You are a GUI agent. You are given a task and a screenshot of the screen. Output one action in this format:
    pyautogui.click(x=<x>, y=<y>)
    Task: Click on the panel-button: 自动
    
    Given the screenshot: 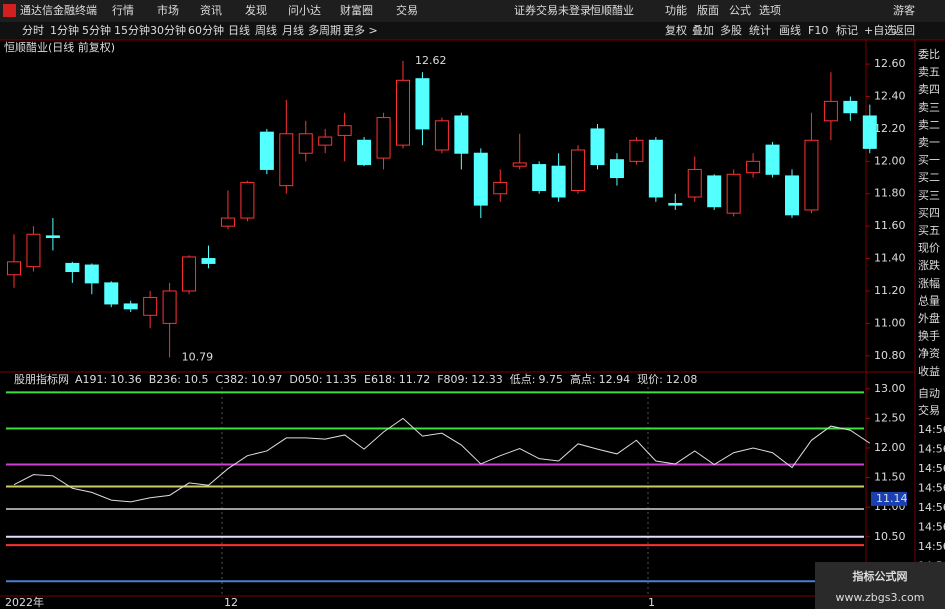 What is the action you would take?
    pyautogui.click(x=929, y=393)
    